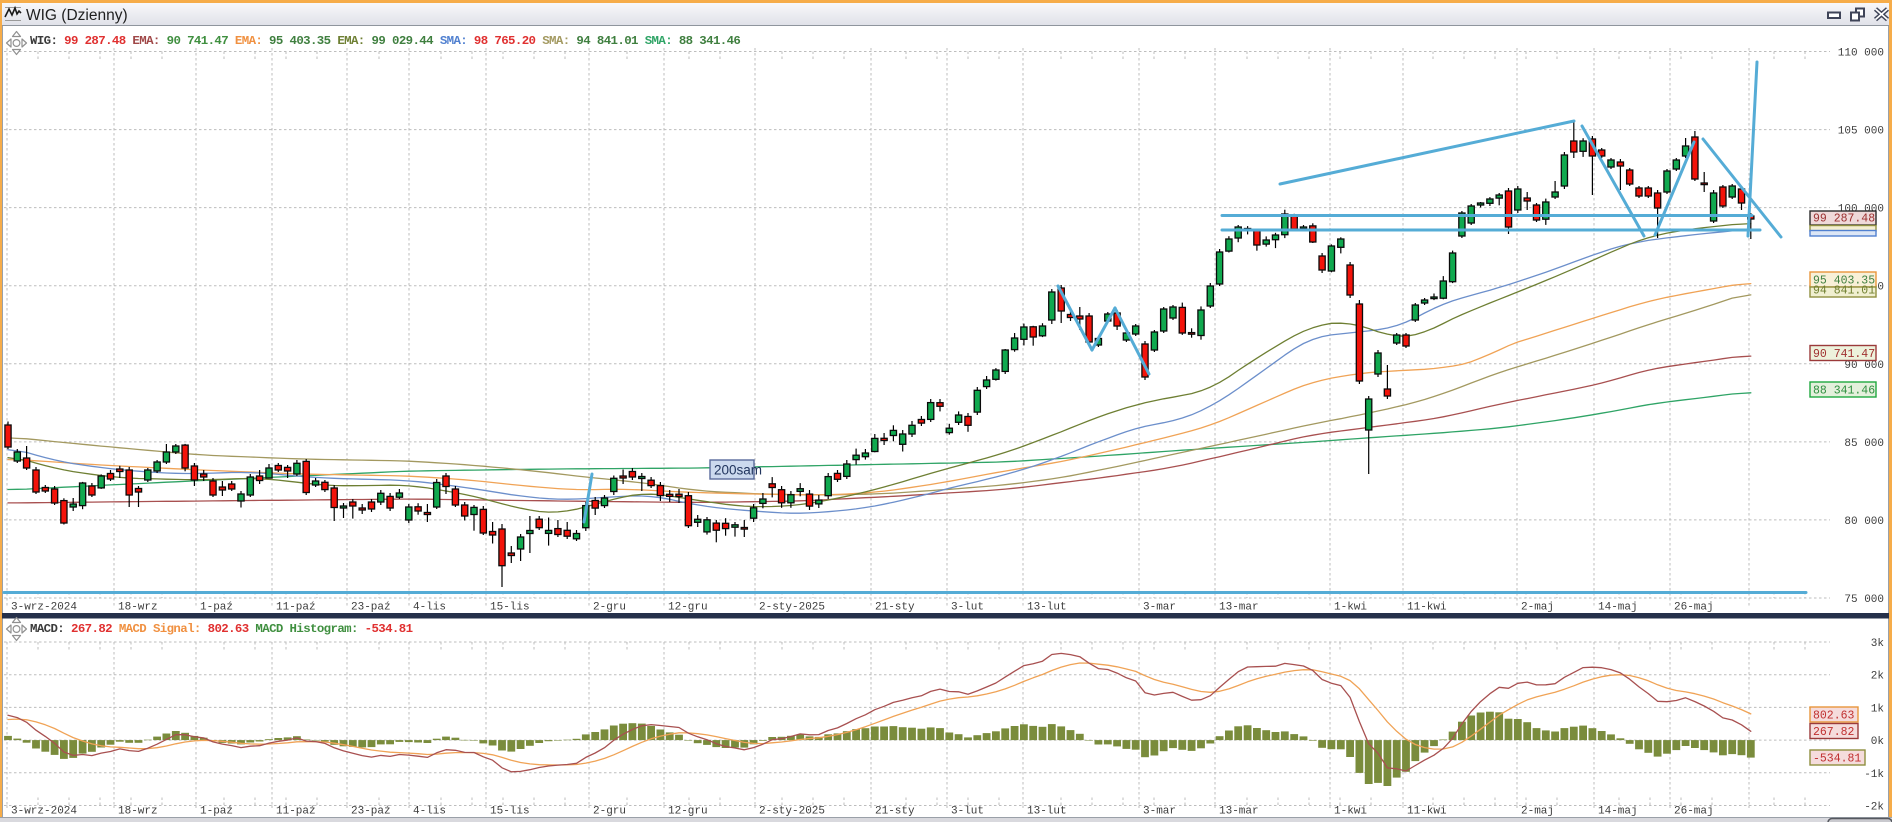  Describe the element at coordinates (1878, 742) in the screenshot. I see `svg-text: 0k` at that location.